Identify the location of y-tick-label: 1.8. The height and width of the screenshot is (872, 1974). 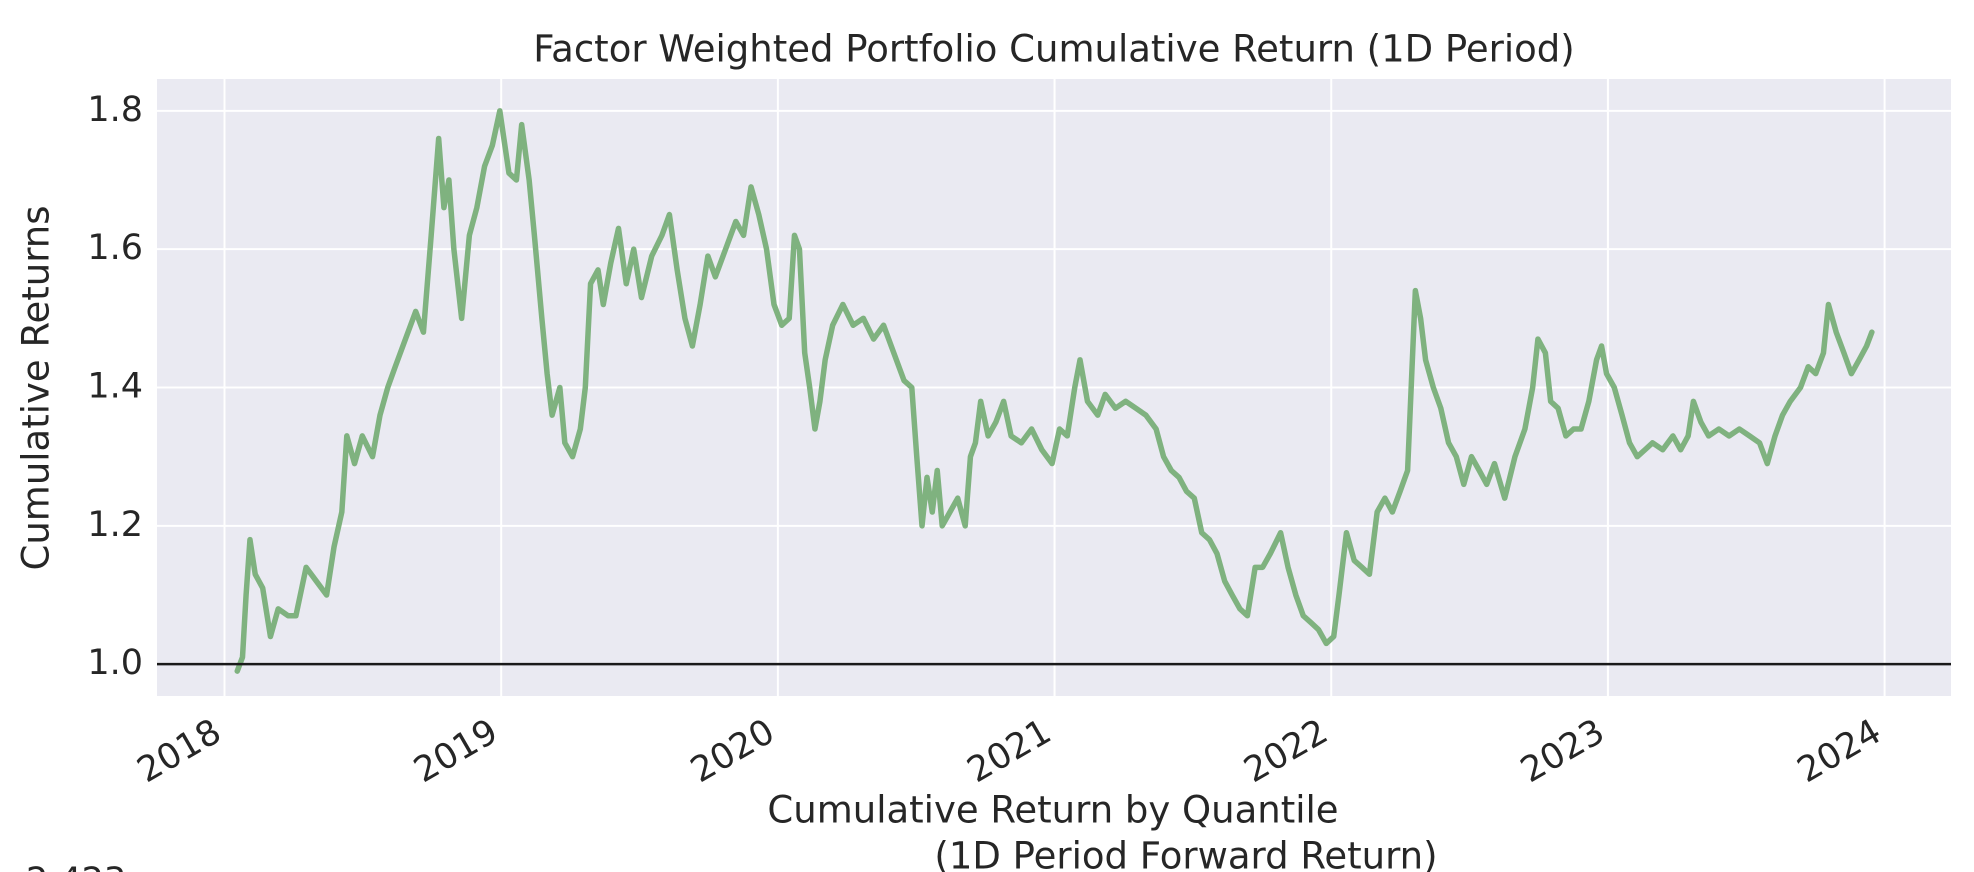
(115, 110).